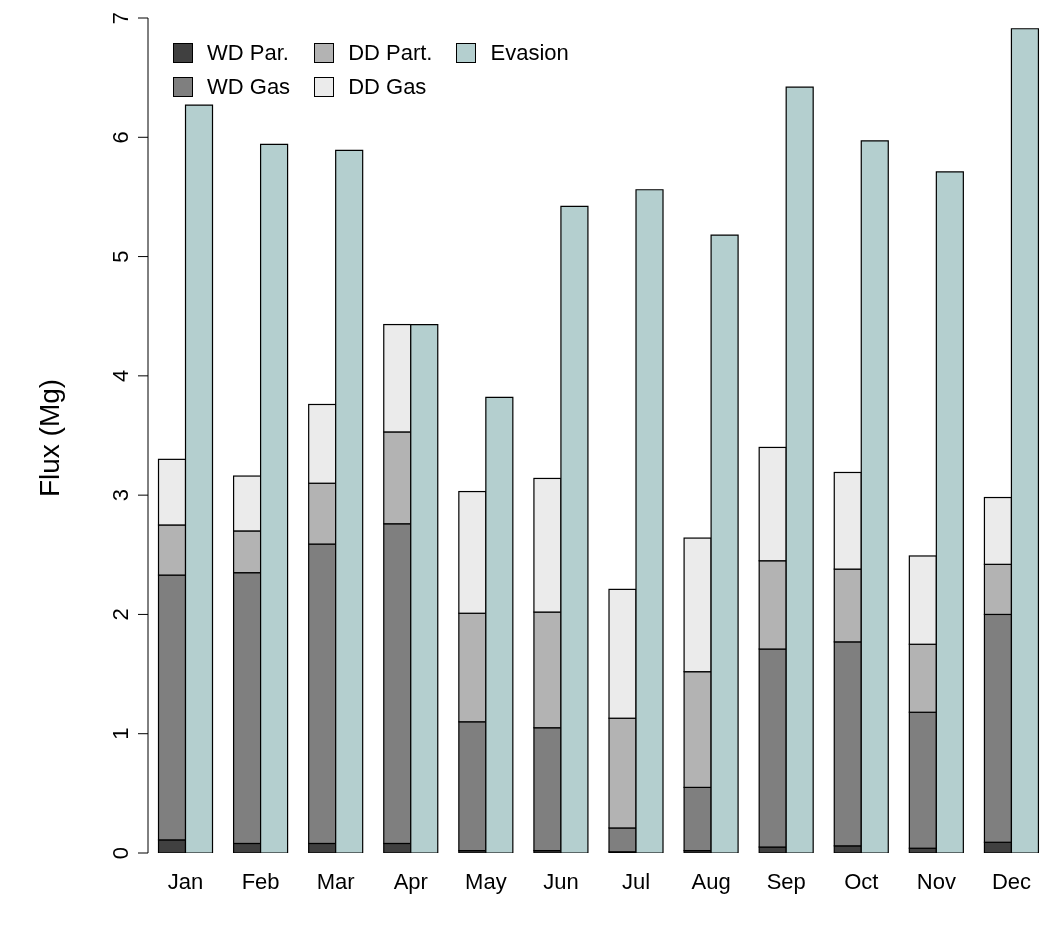 The width and height of the screenshot is (1057, 928). What do you see at coordinates (249, 87) in the screenshot?
I see `legend-label: WD Gas` at bounding box center [249, 87].